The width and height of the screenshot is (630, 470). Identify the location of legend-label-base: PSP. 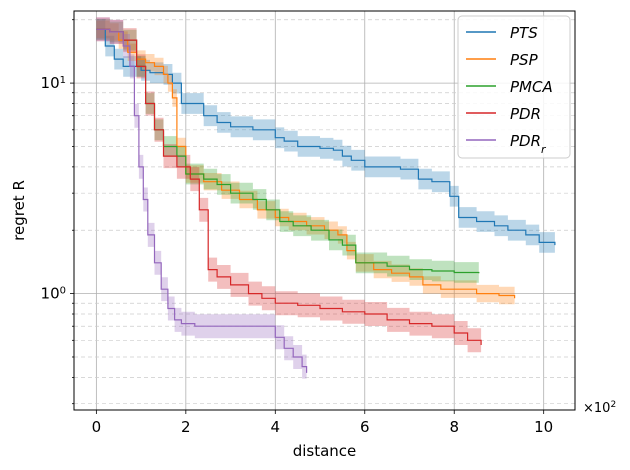
(524, 60).